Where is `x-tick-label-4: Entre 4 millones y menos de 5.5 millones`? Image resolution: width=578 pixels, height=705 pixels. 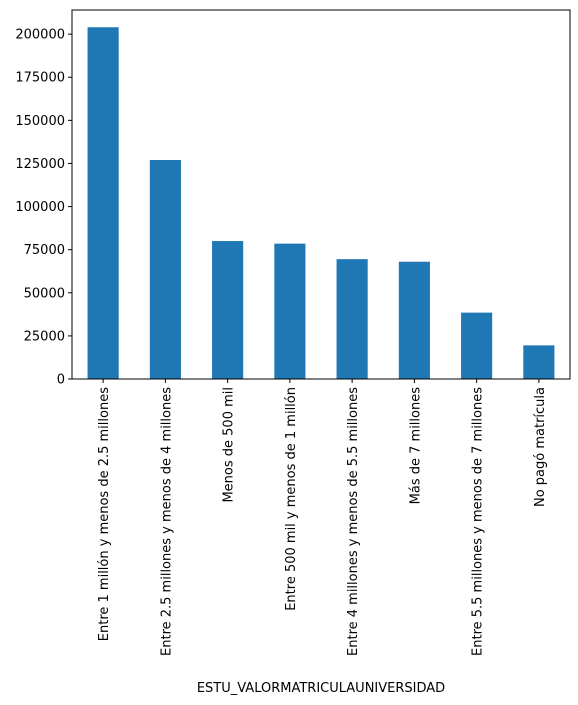 x-tick-label-4: Entre 4 millones y menos de 5.5 millones is located at coordinates (353, 521).